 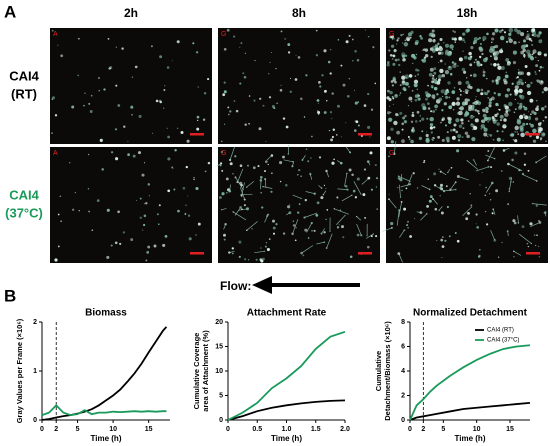 I want to click on x-tick-label: 2, so click(x=423, y=429).